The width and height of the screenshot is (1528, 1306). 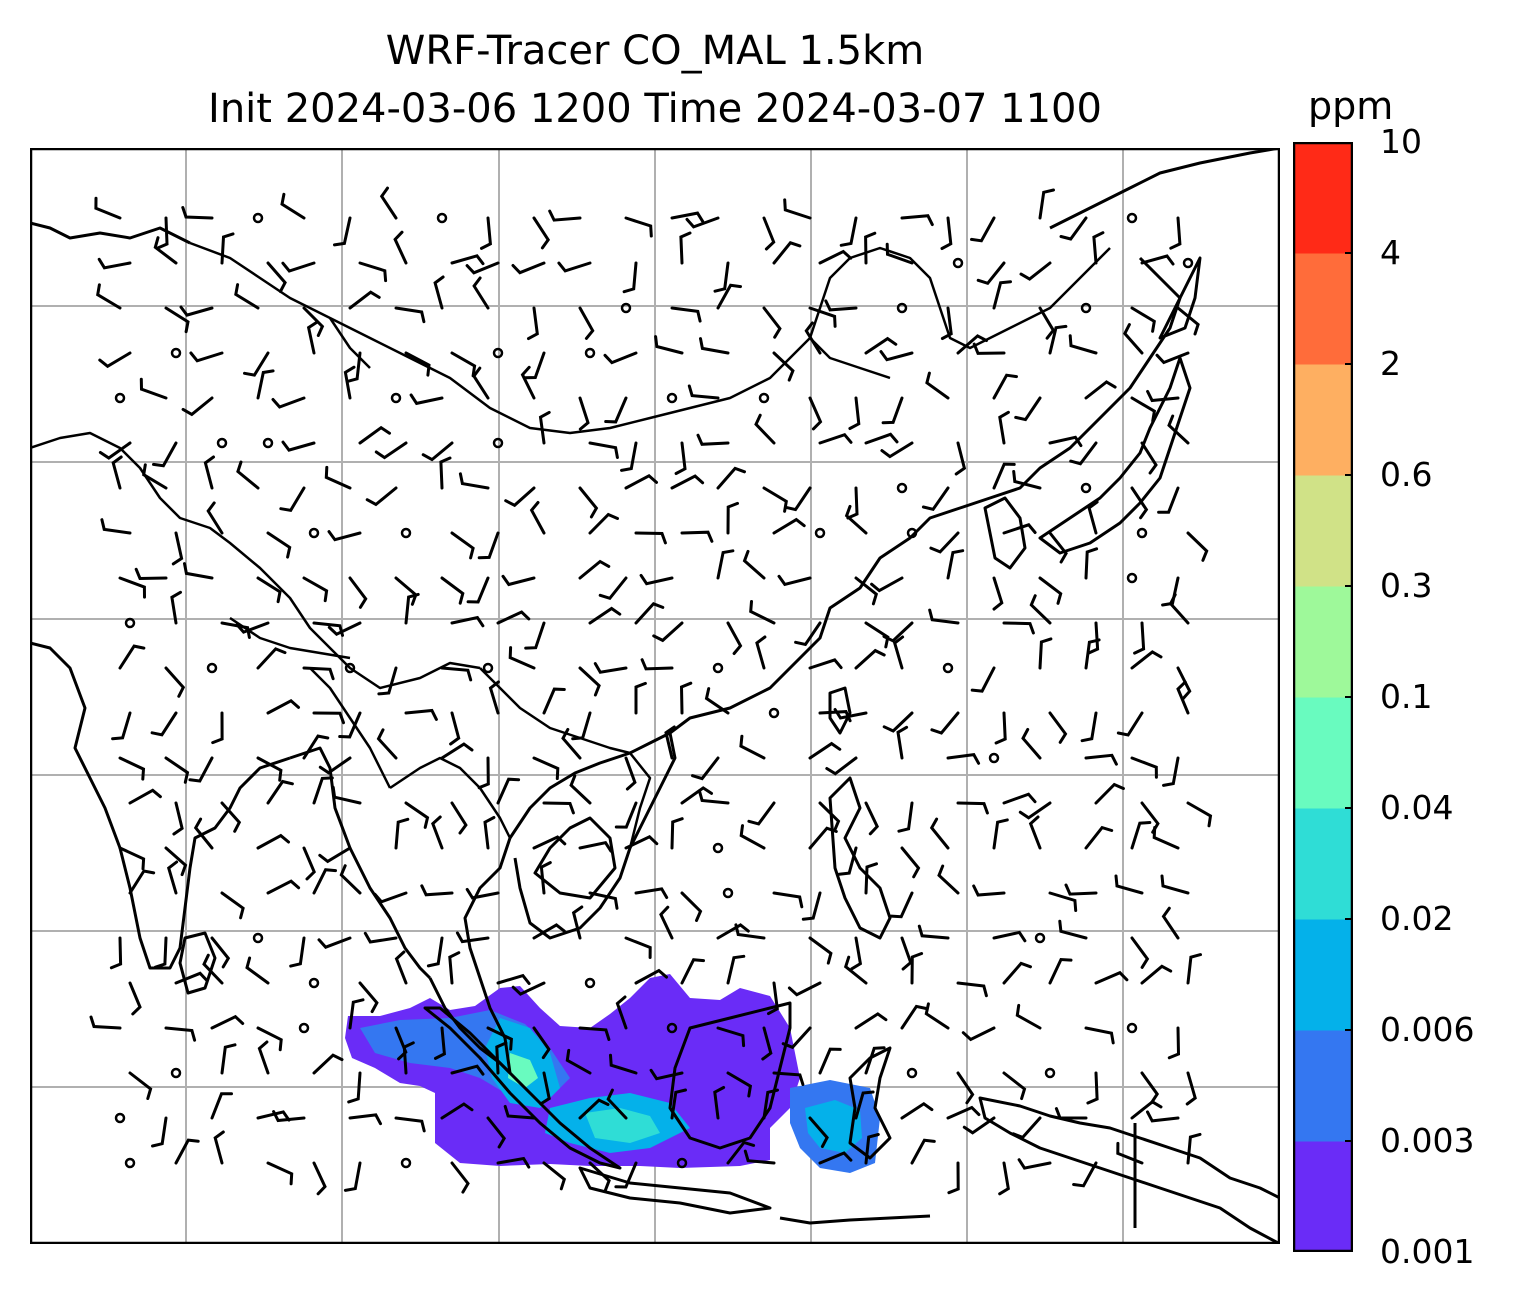 I want to click on coast-bay-east, so click(x=360, y=863).